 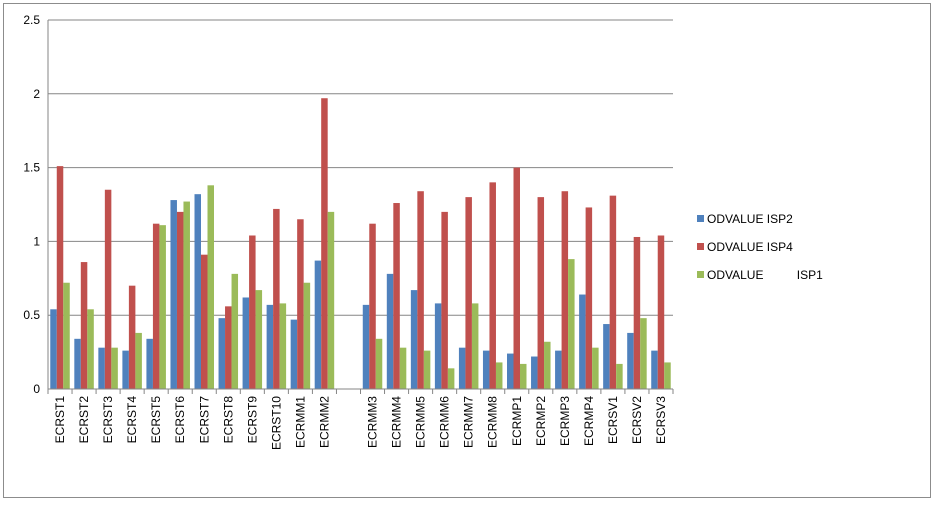 What do you see at coordinates (373, 422) in the screenshot?
I see `x-tick-label: ECRMM3` at bounding box center [373, 422].